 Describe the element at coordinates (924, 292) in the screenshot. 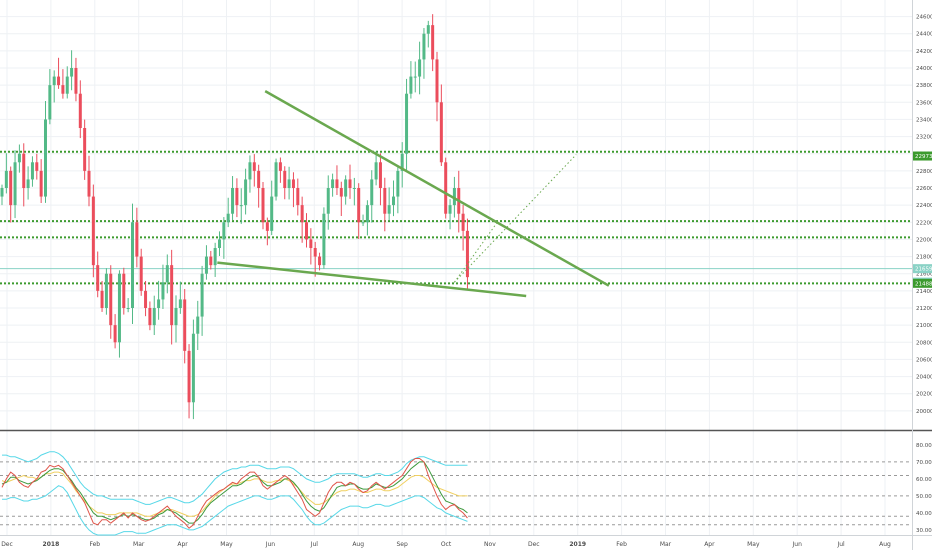

I see `price-tick-label: 21400.0` at that location.